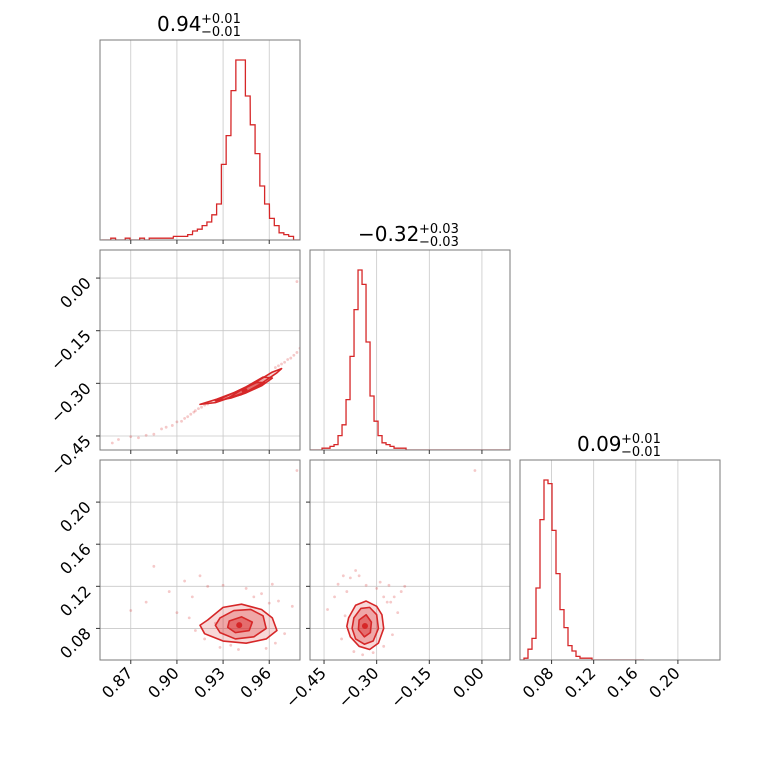 This screenshot has height=760, width=760. Describe the element at coordinates (364, 625) in the screenshot. I see `density-peak` at that location.